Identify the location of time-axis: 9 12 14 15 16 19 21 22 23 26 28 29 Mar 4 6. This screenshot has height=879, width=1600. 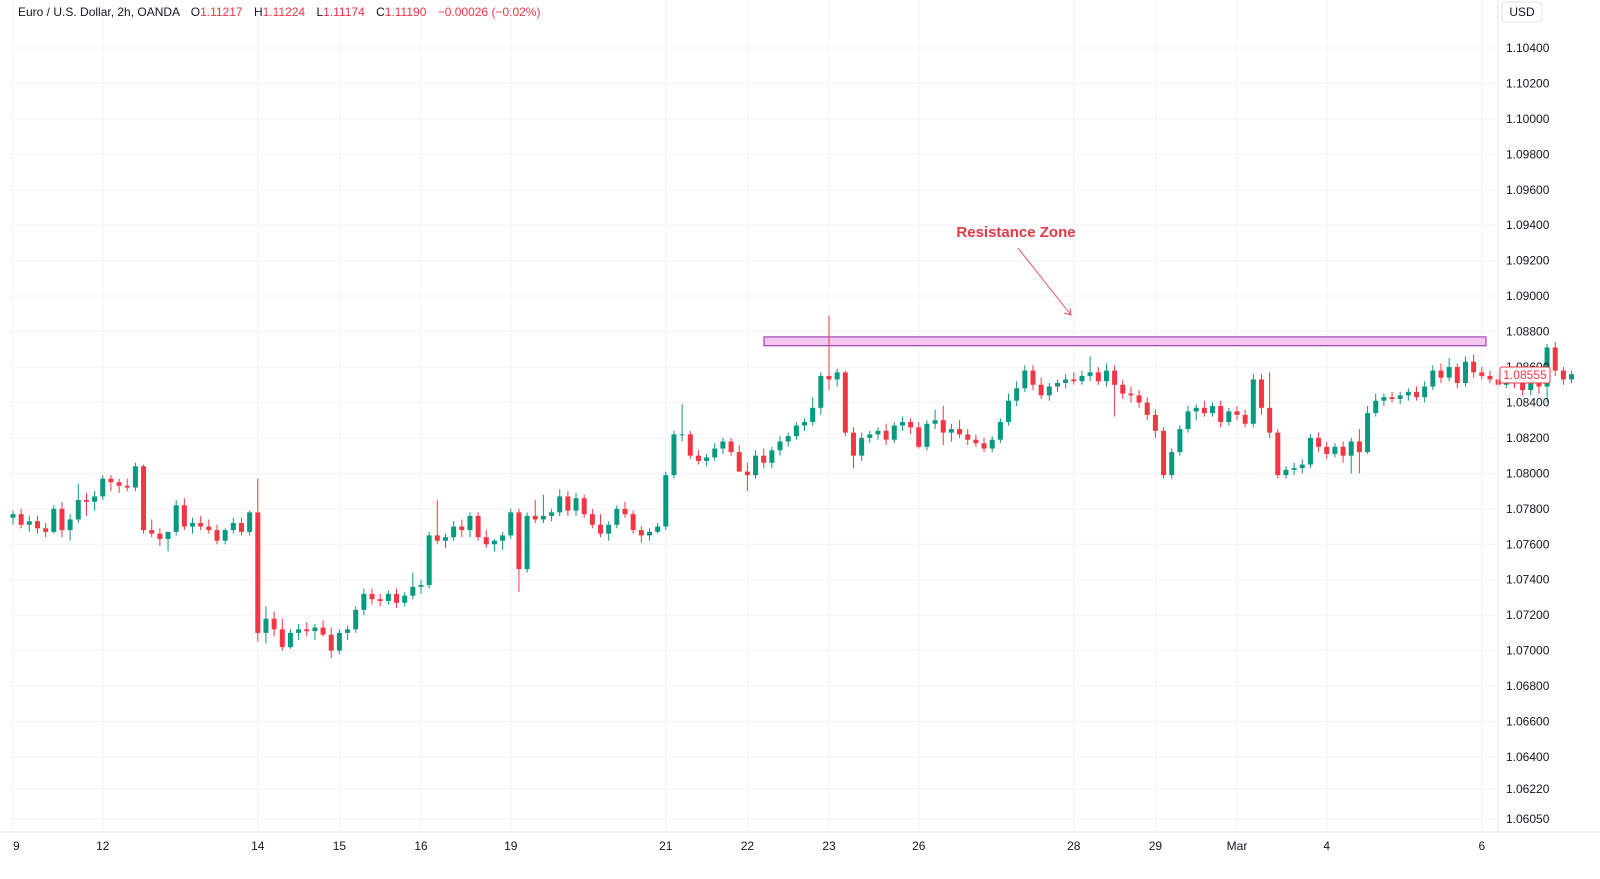
(749, 846).